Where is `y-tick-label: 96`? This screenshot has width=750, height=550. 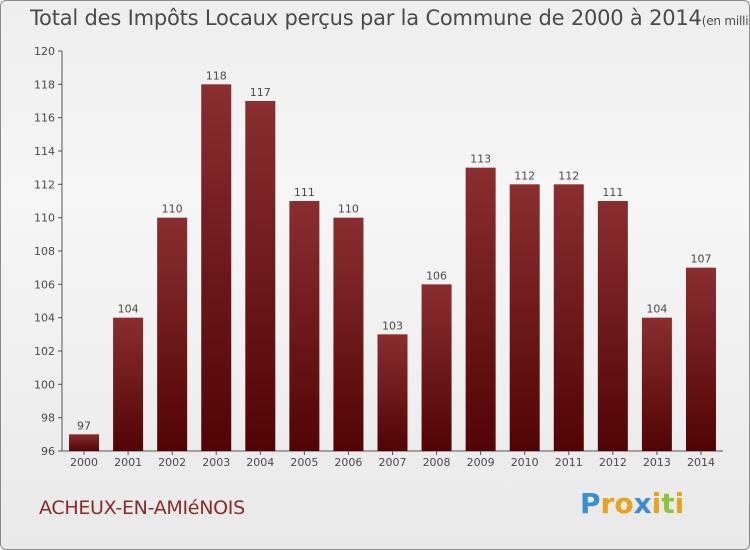
y-tick-label: 96 is located at coordinates (48, 451).